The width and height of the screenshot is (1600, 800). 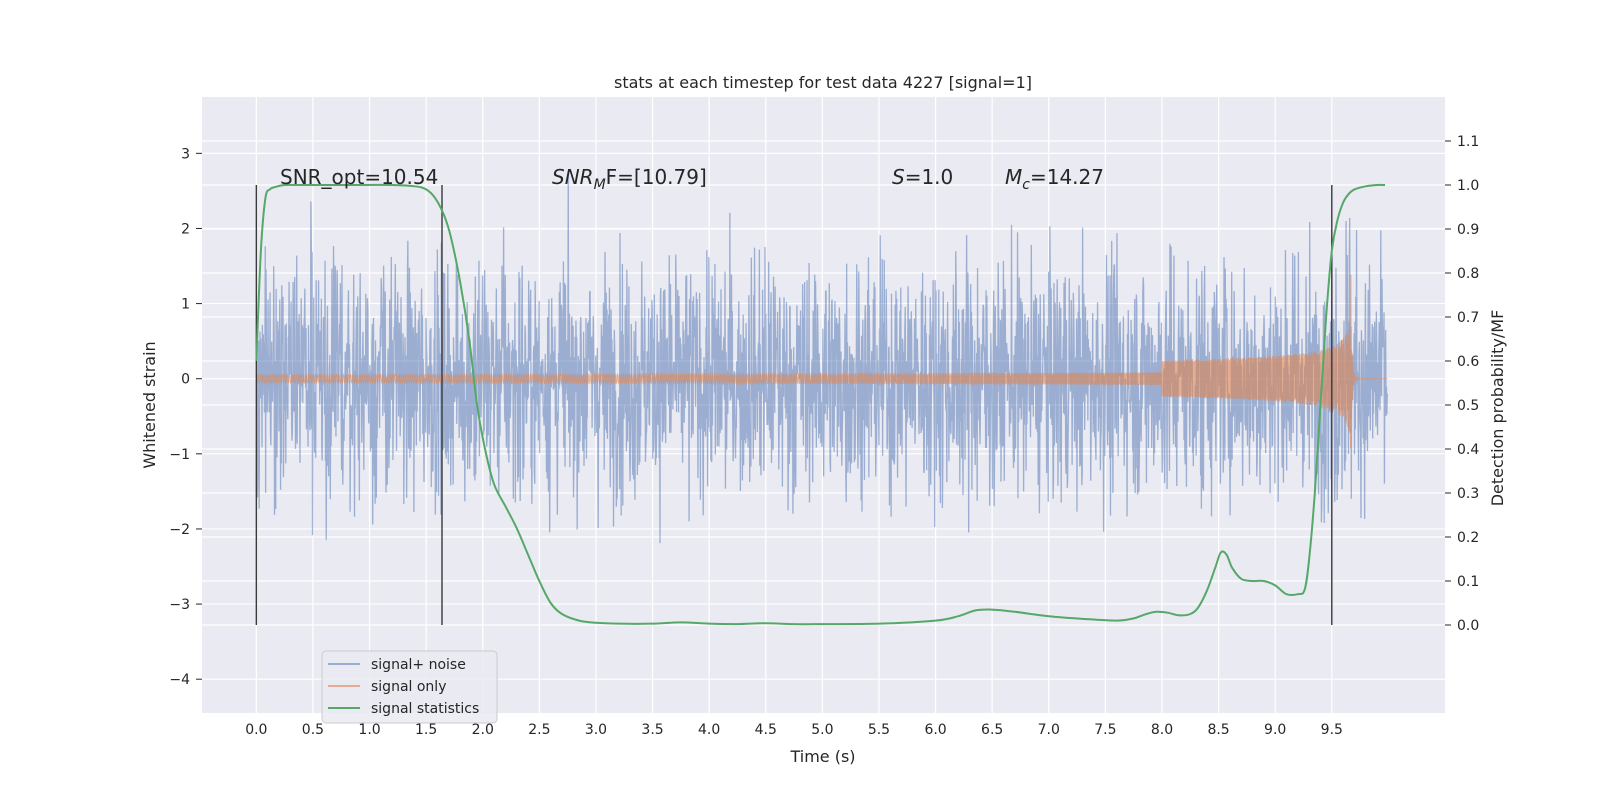 What do you see at coordinates (1332, 730) in the screenshot?
I see `x-tick-label: 9.5` at bounding box center [1332, 730].